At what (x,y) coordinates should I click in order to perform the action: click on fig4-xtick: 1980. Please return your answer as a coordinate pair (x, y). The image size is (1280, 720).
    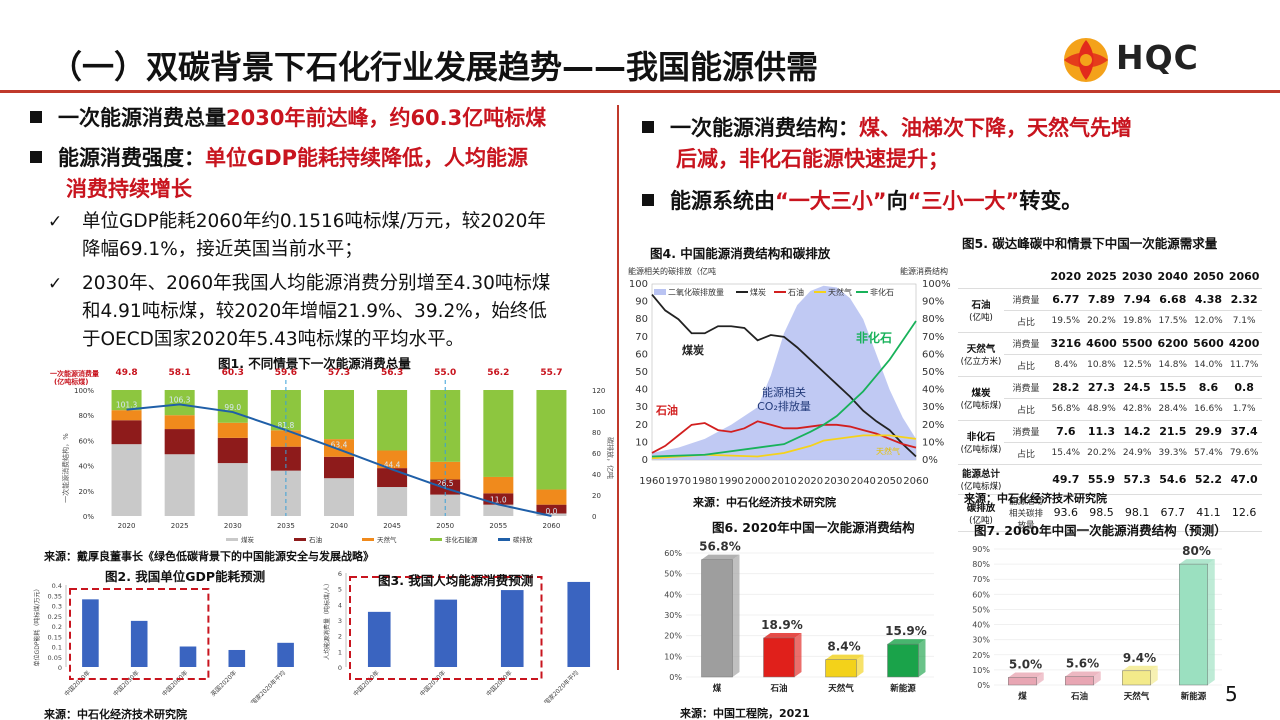
    Looking at the image, I should click on (704, 481).